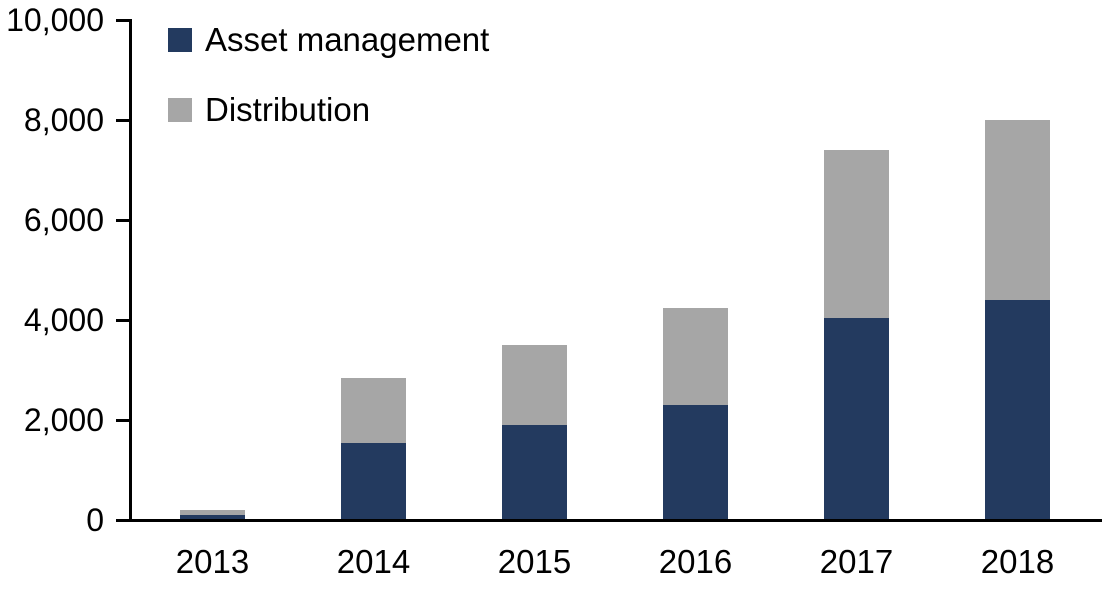 The image size is (1102, 594). I want to click on legend-item-asset-management: Asset management, so click(328, 40).